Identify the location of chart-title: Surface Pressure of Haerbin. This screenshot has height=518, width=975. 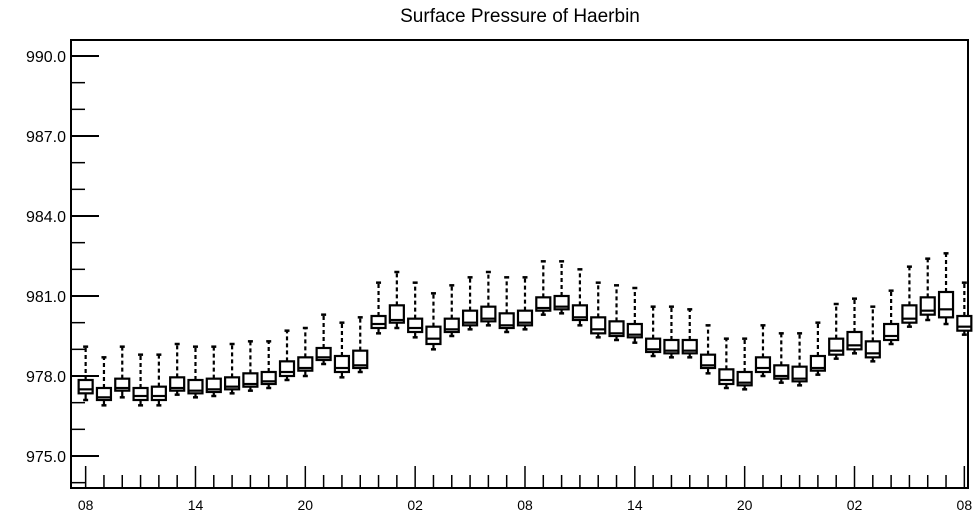
(520, 16).